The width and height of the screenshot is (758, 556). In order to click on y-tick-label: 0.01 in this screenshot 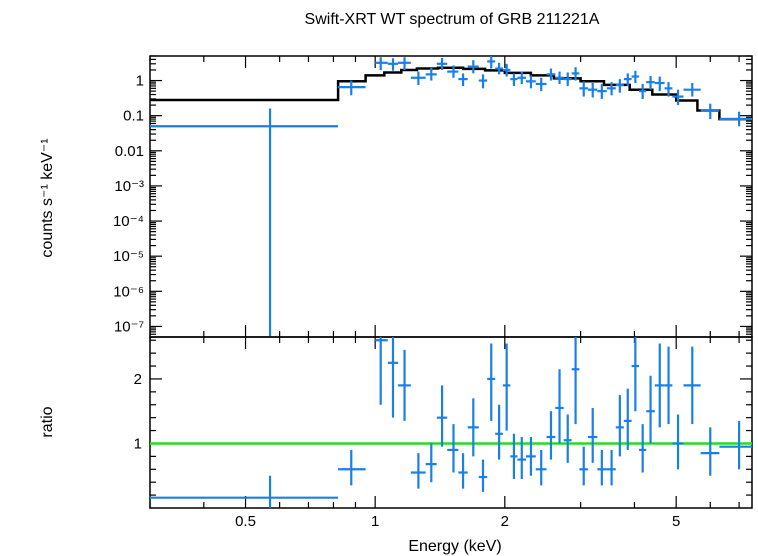, I will do `click(129, 151)`.